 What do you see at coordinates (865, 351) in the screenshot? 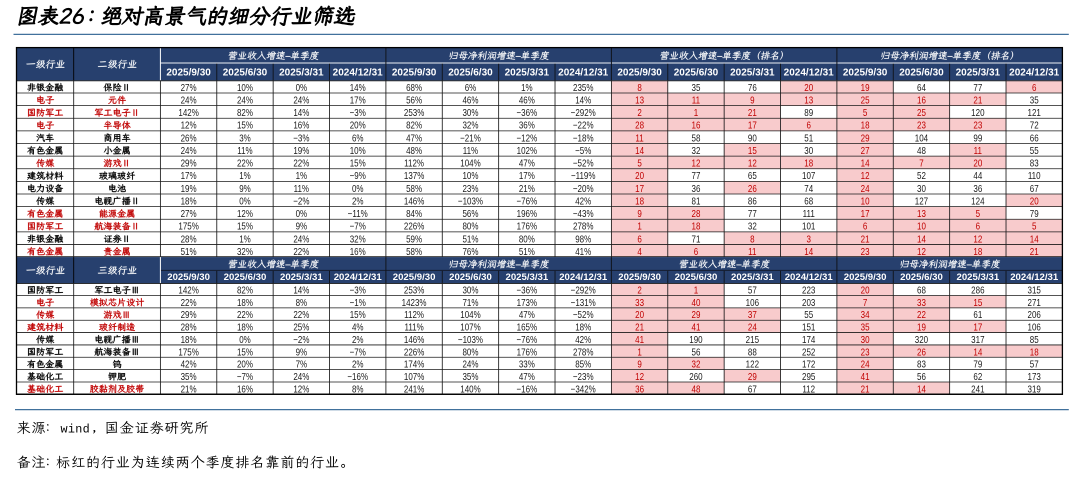
I see `svg-text: 23` at bounding box center [865, 351].